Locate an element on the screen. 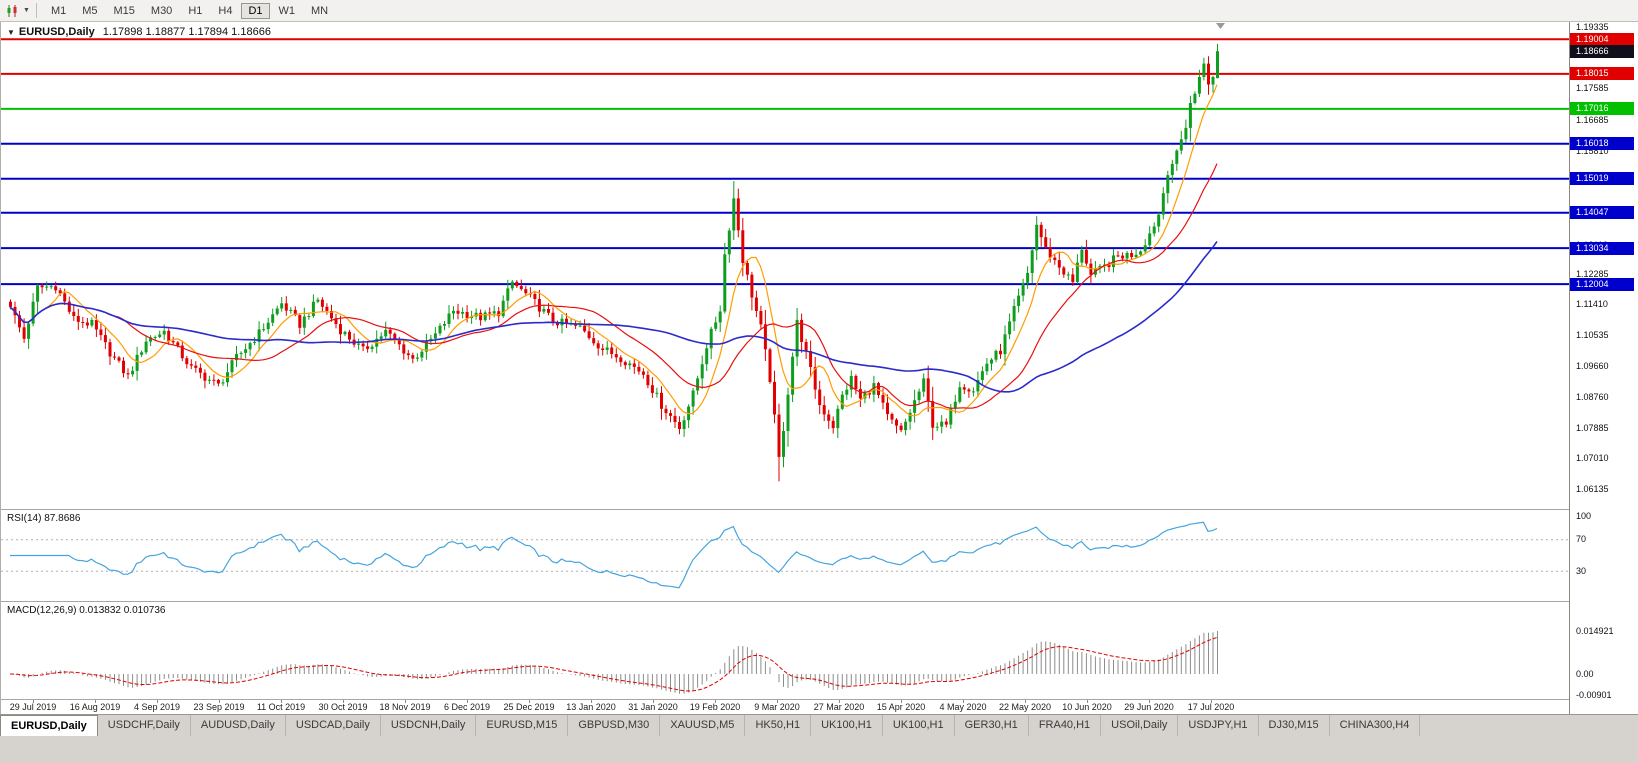  macd-axis-tick: 0.014921 is located at coordinates (1595, 630).